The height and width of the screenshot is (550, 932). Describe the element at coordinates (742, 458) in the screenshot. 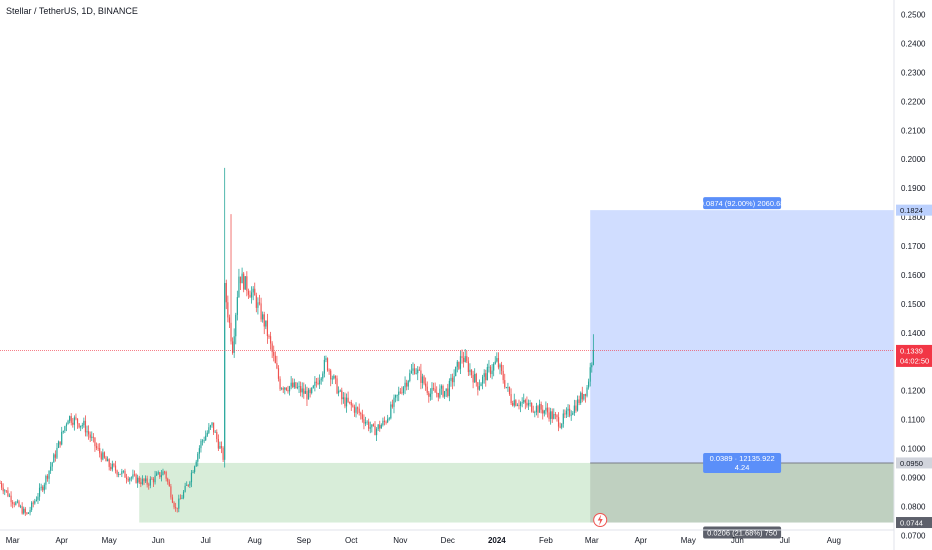

I see `risk-reward-label-line1: 0.0389 · 12135.922` at that location.